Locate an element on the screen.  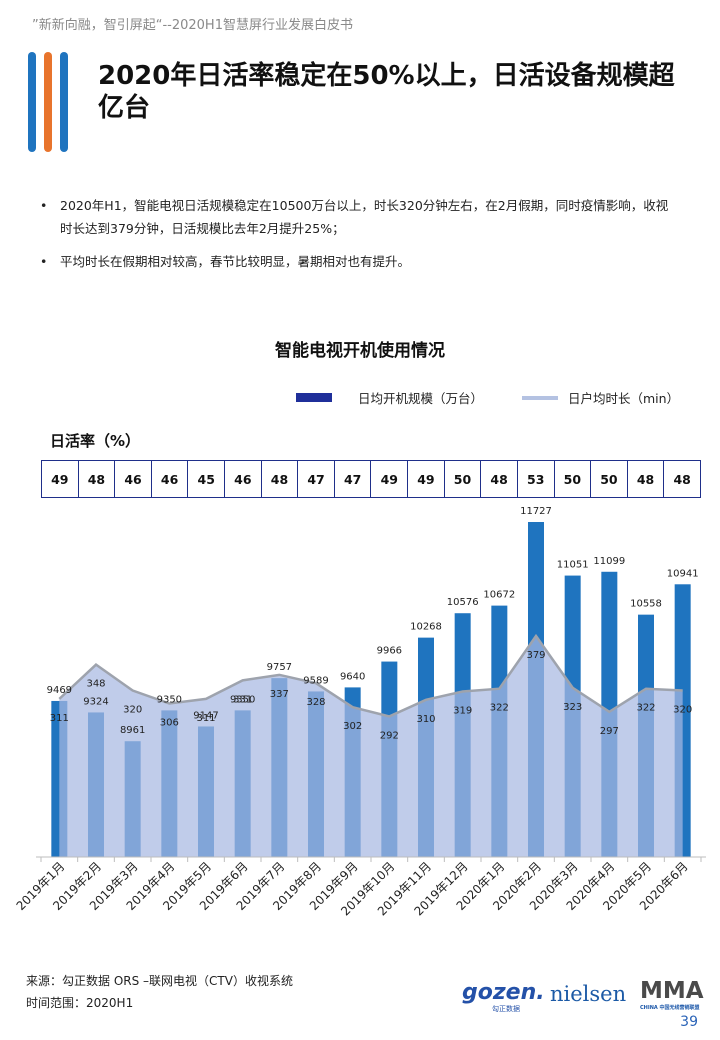
mma-logo-sub: CHINA 中国无线营销联盟 is located at coordinates (670, 1008).